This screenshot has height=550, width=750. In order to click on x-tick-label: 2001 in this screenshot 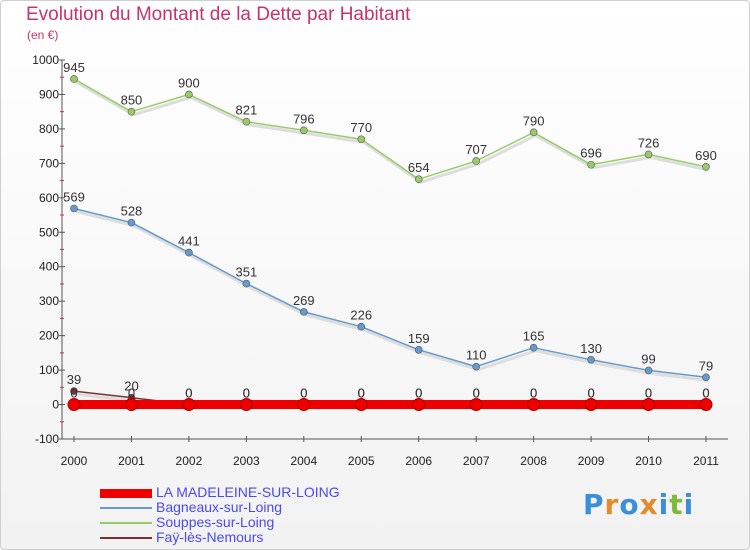, I will do `click(131, 461)`.